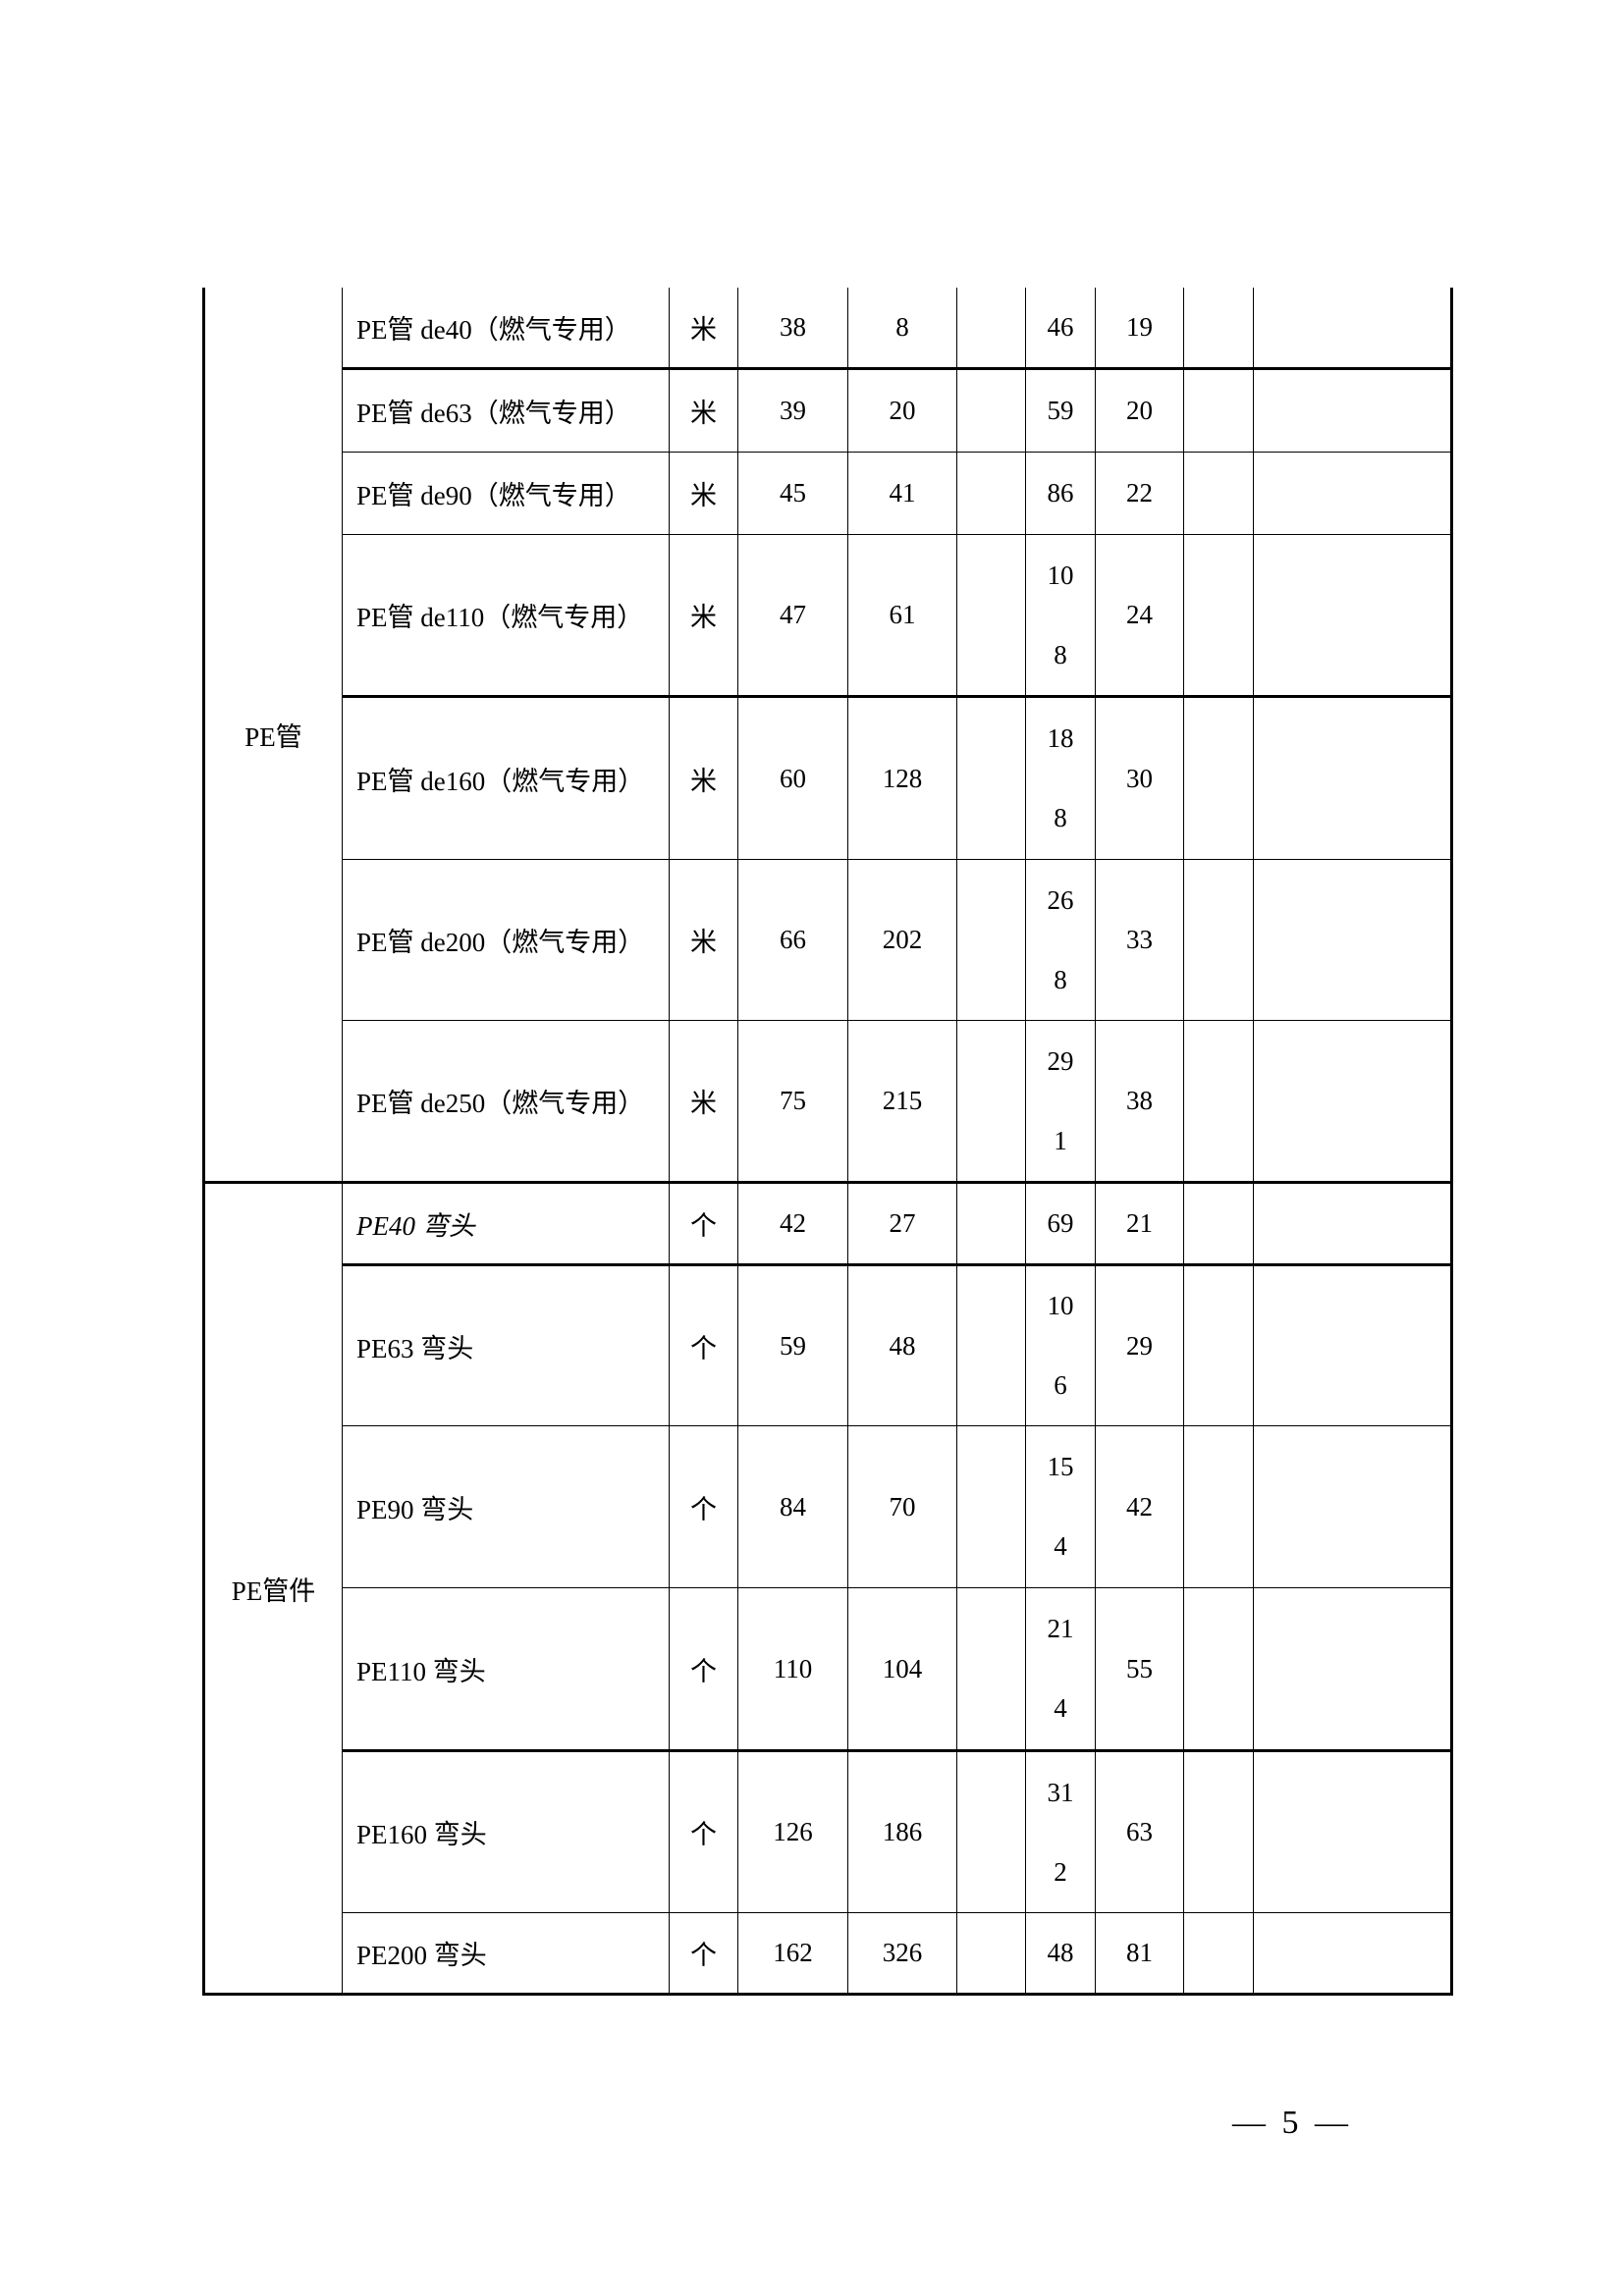 This screenshot has height=2296, width=1624. What do you see at coordinates (902, 940) in the screenshot?
I see `value-cell-c2: 202` at bounding box center [902, 940].